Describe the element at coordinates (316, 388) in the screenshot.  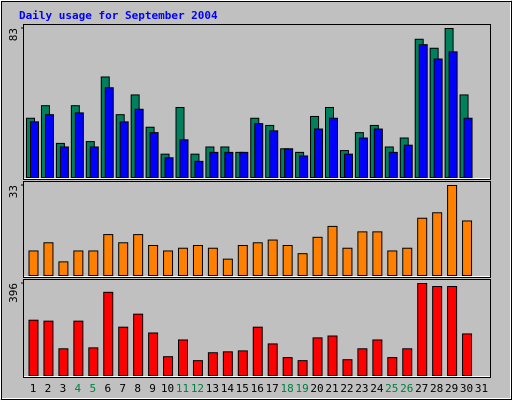
I see `x-tick-label: 20` at that location.